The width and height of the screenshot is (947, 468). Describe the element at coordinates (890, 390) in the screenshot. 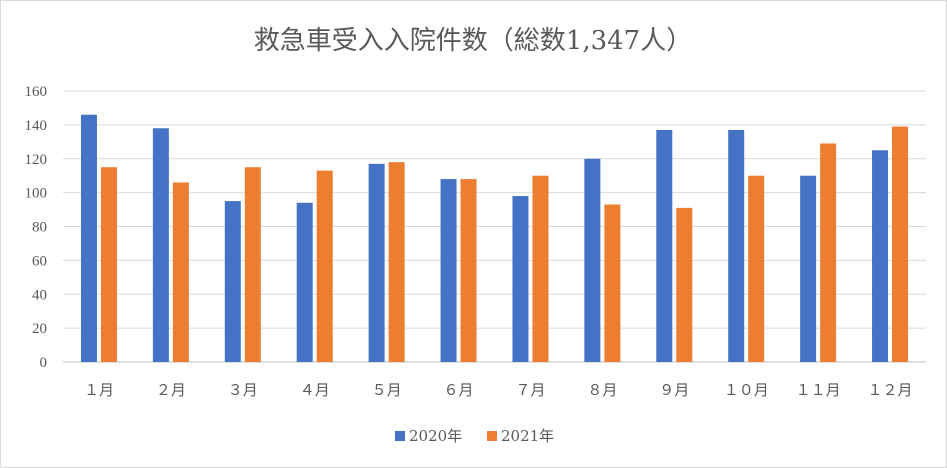

I see `x-category-label: １２月` at that location.